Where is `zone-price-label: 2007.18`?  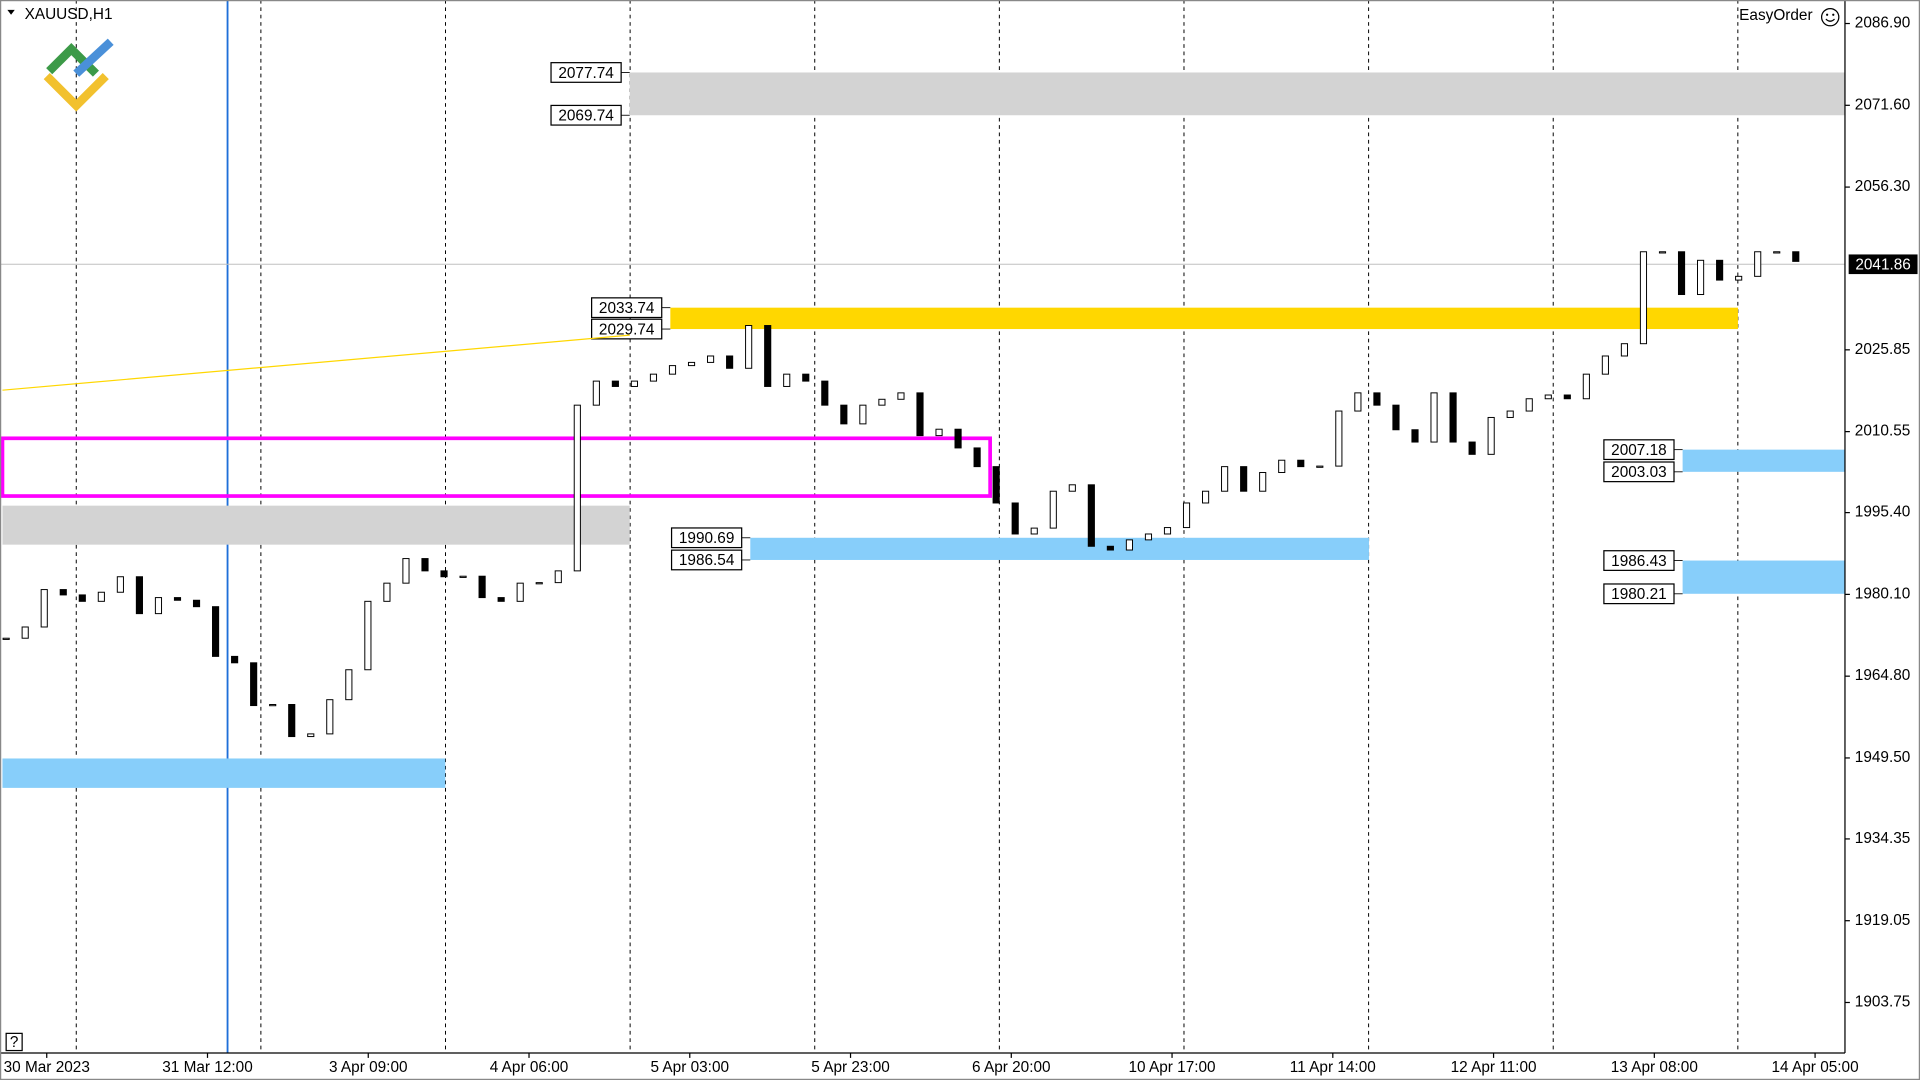 zone-price-label: 2007.18 is located at coordinates (1639, 450).